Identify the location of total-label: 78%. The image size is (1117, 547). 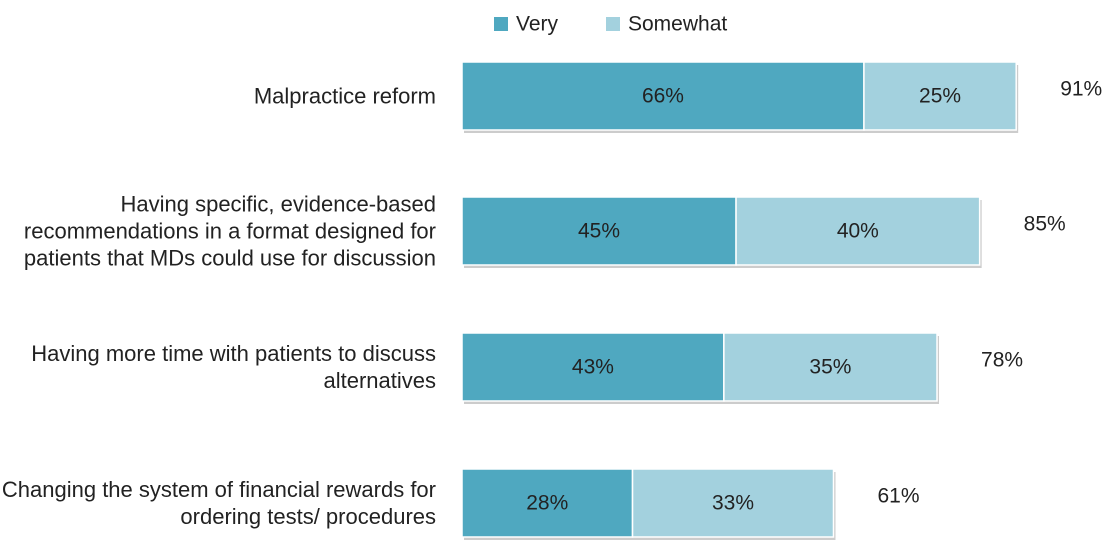
(1002, 360).